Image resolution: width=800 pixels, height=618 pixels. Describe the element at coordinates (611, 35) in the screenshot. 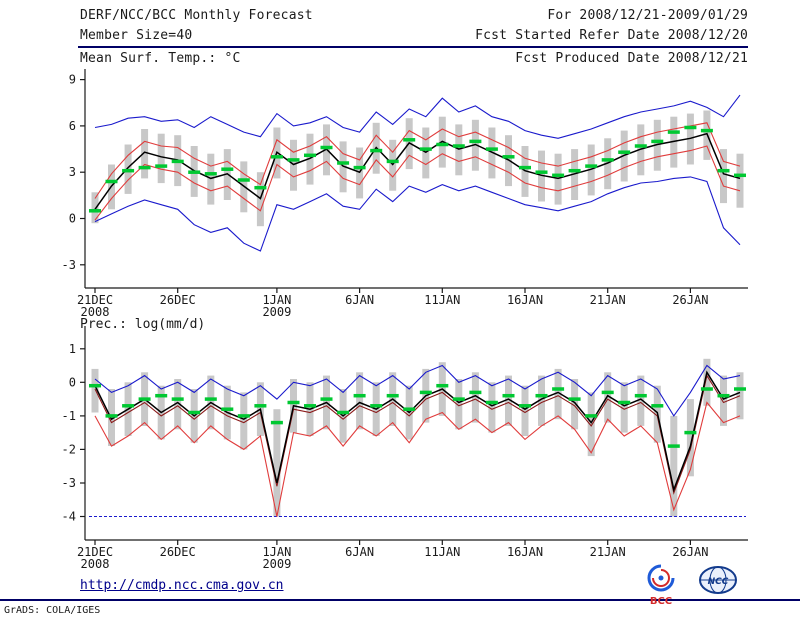

I see `fcst-started-label: Fcst Started Refer Date 2008/12/20` at that location.